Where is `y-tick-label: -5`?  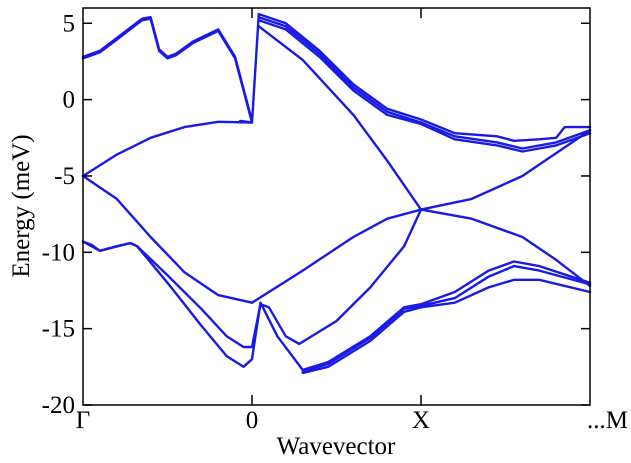 y-tick-label: -5 is located at coordinates (64, 176).